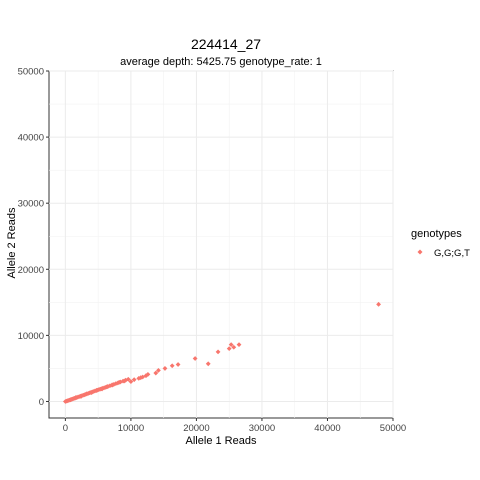 The height and width of the screenshot is (480, 480). Describe the element at coordinates (436, 234) in the screenshot. I see `legend-title: genotypes` at that location.